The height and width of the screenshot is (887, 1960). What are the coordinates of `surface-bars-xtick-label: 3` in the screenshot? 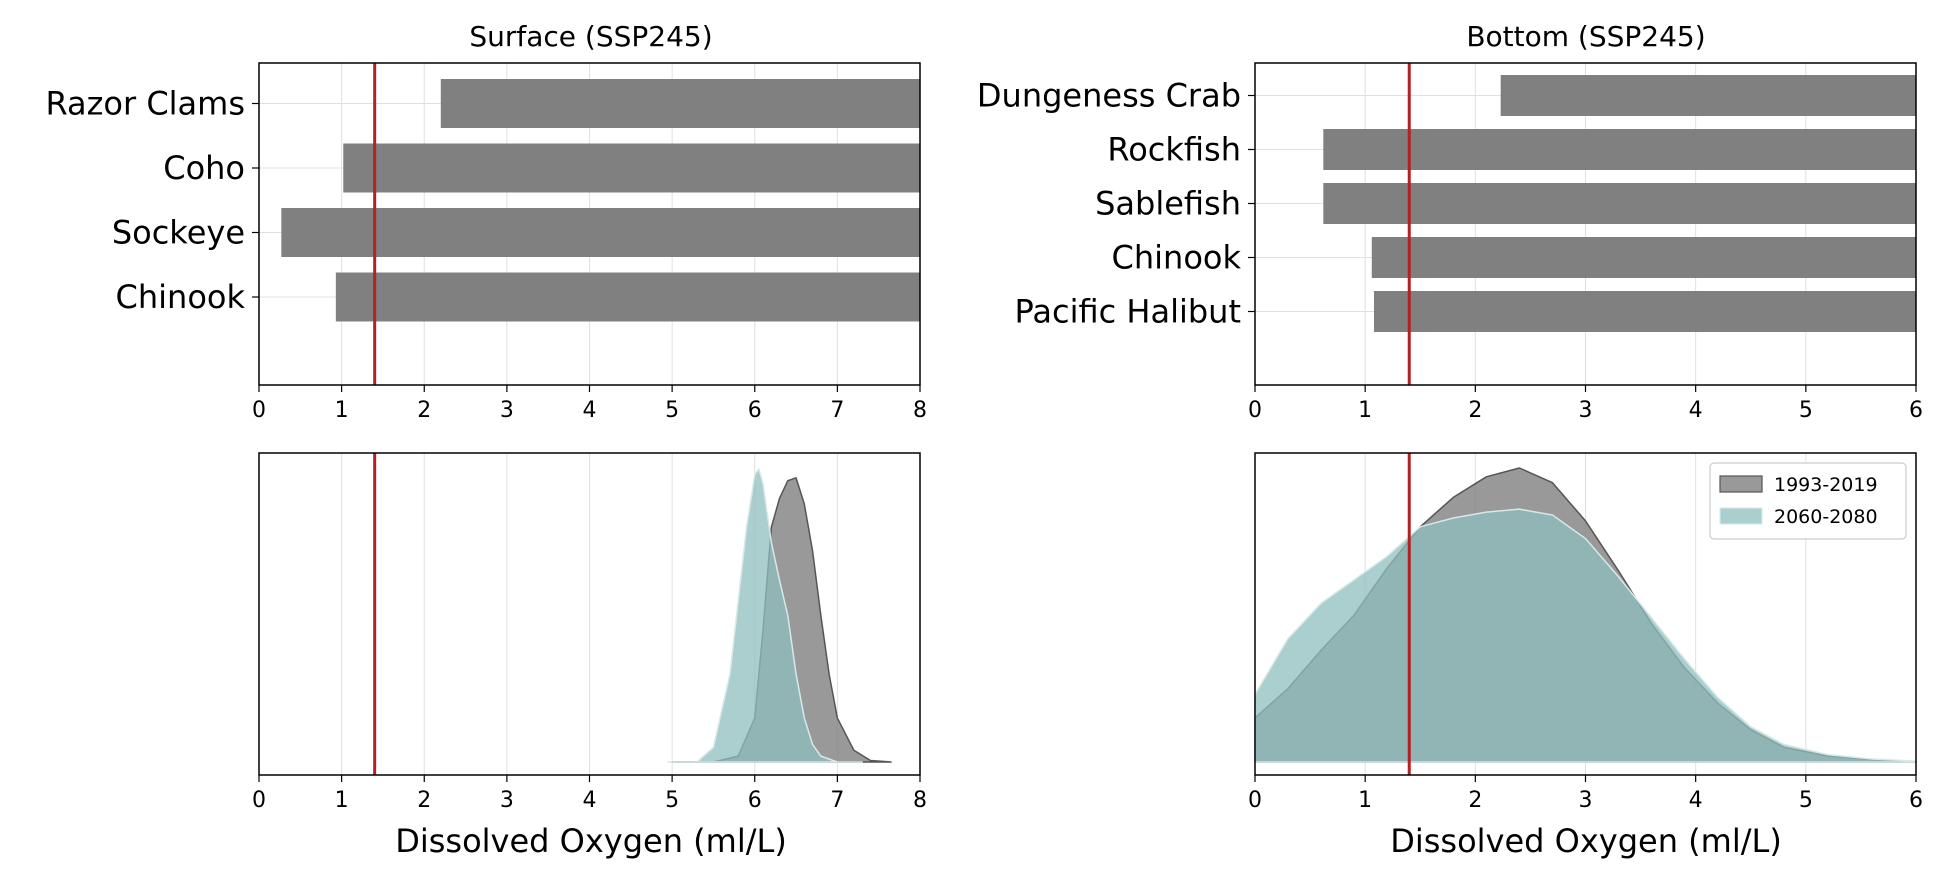 It's located at (507, 410).